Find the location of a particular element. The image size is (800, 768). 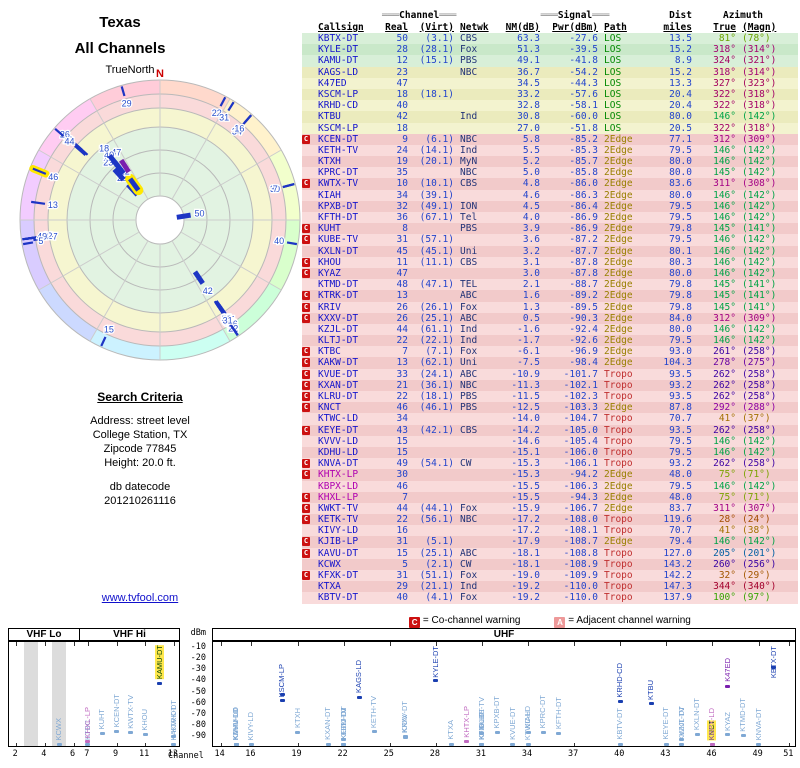

channel-tick-label: 25 is located at coordinates (388, 754).